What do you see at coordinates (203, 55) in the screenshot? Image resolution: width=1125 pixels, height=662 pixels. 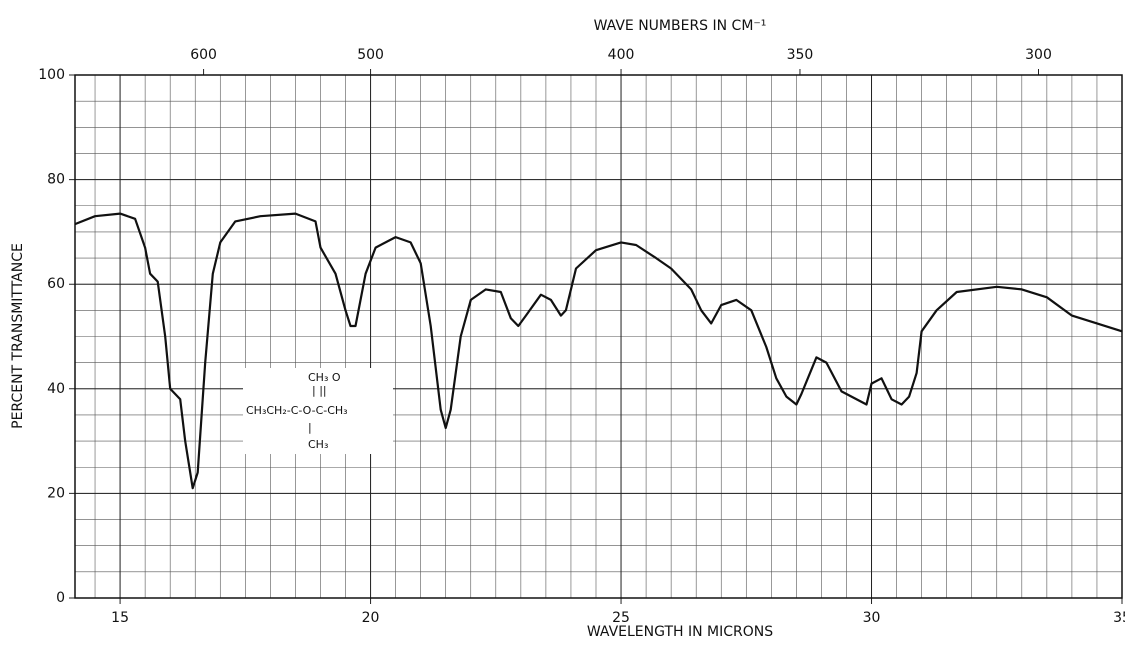 I see `top-tick-label: 600` at bounding box center [203, 55].